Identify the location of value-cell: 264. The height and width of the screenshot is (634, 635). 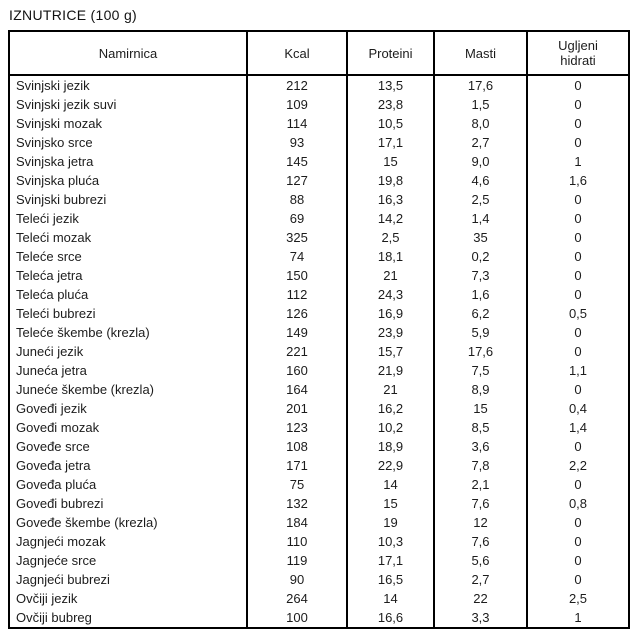
(296, 598).